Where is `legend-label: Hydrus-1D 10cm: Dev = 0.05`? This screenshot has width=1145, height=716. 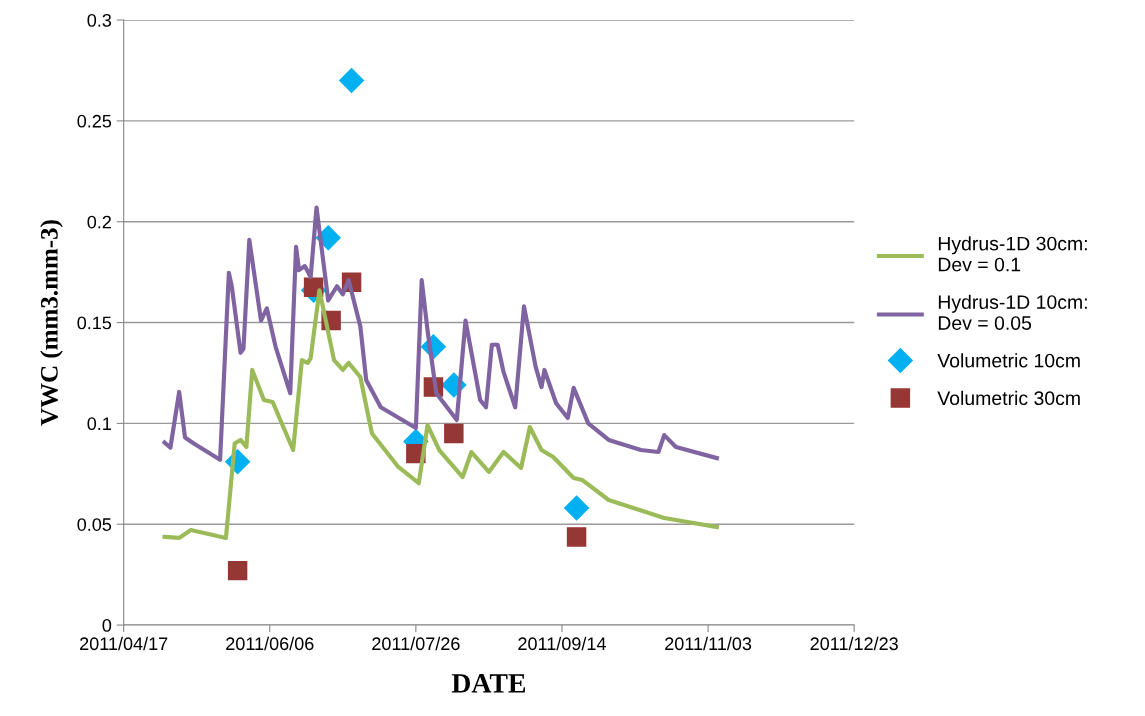
legend-label: Hydrus-1D 10cm: Dev = 0.05 is located at coordinates (1012, 312).